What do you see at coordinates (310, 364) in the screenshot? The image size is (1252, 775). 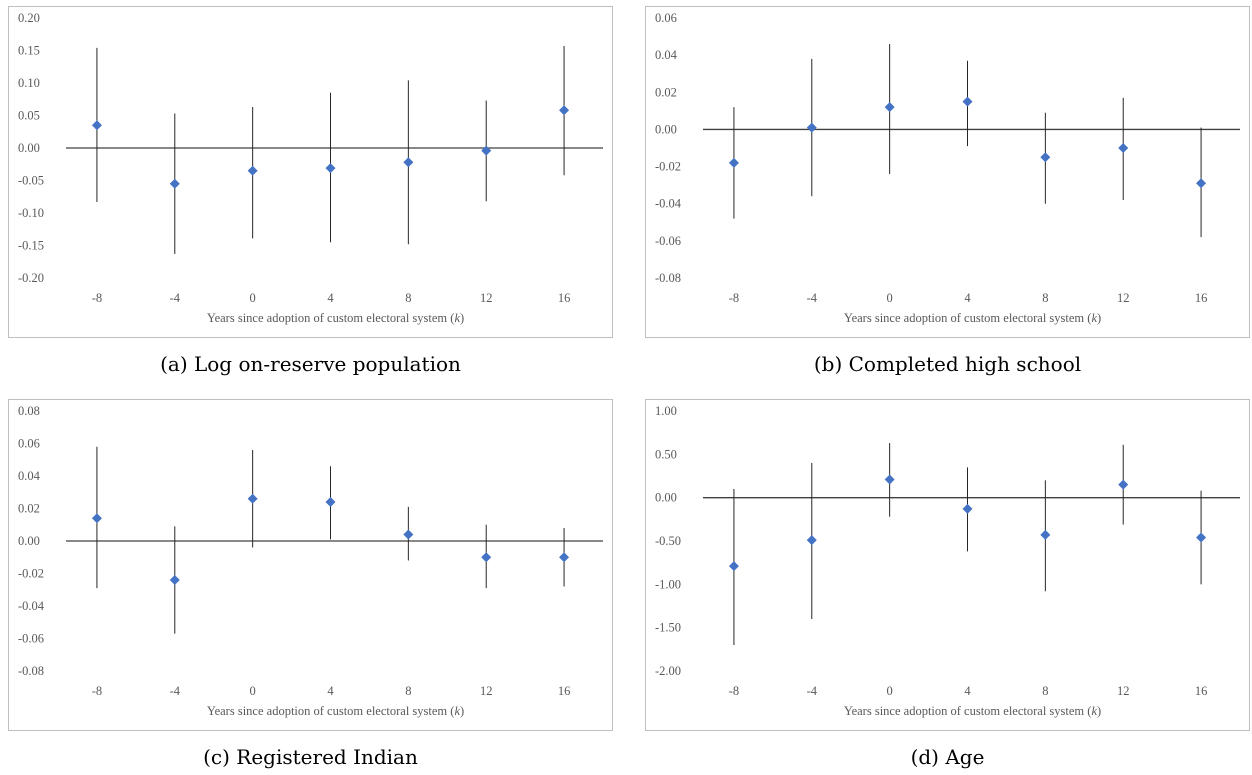 I see `caption-a: (a) Log on-reserve population` at bounding box center [310, 364].